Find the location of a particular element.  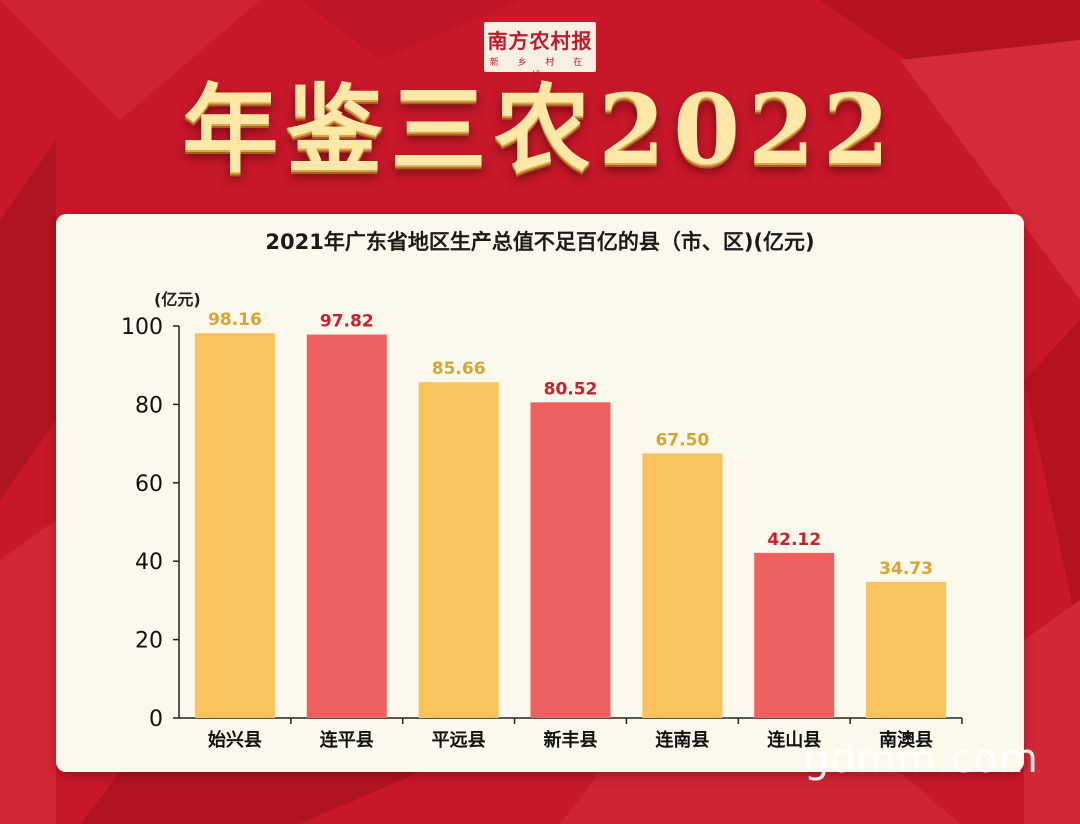

y-tick-label: 80 is located at coordinates (149, 405).